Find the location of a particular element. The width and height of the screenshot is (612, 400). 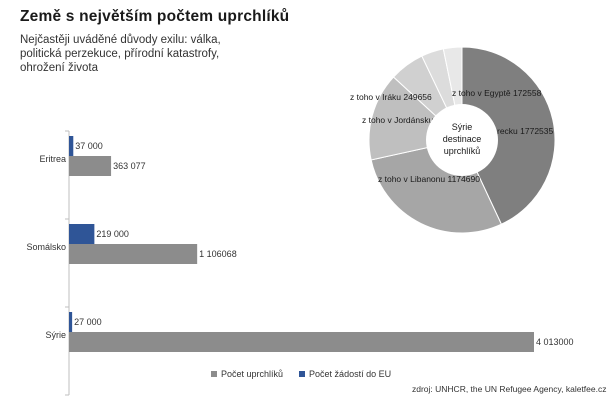

legend-swatch-refugees is located at coordinates (214, 374).